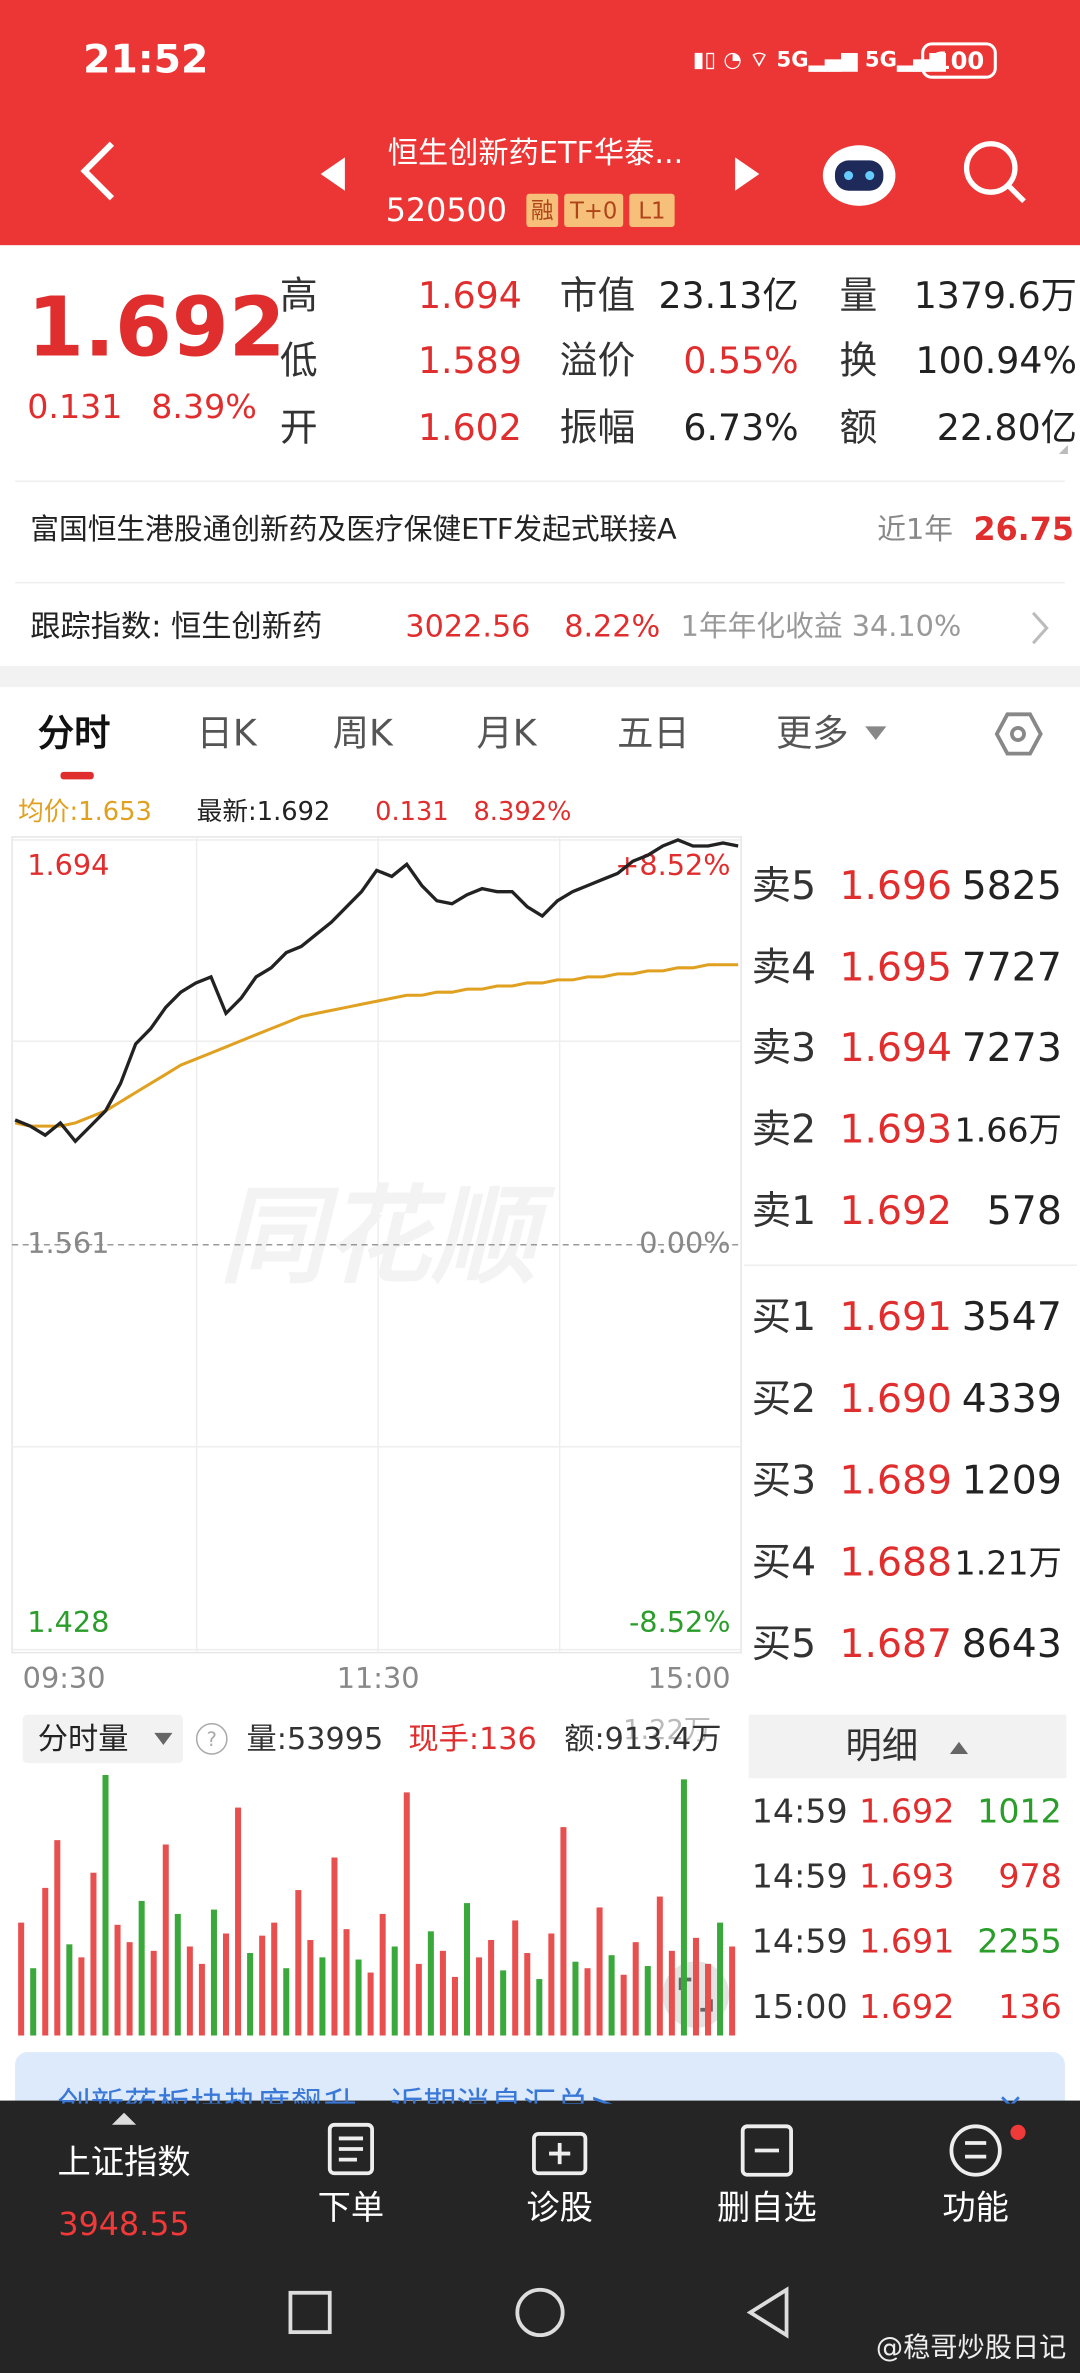 The width and height of the screenshot is (1080, 2373). Describe the element at coordinates (1029, 2006) in the screenshot. I see `detail-volume: 136` at that location.